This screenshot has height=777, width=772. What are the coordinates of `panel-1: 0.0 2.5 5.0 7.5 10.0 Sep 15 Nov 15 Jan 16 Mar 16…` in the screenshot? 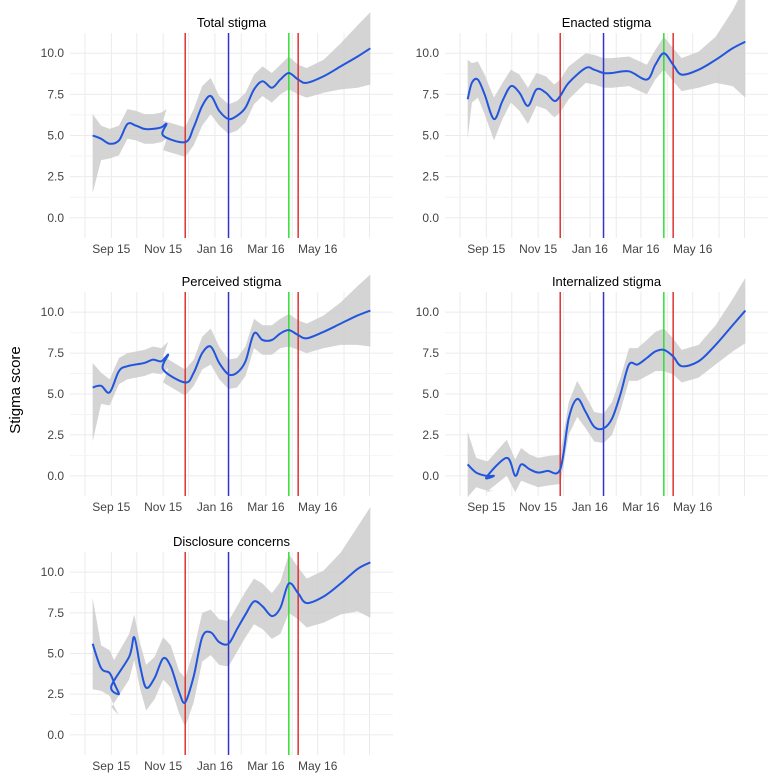 It's located at (217, 134).